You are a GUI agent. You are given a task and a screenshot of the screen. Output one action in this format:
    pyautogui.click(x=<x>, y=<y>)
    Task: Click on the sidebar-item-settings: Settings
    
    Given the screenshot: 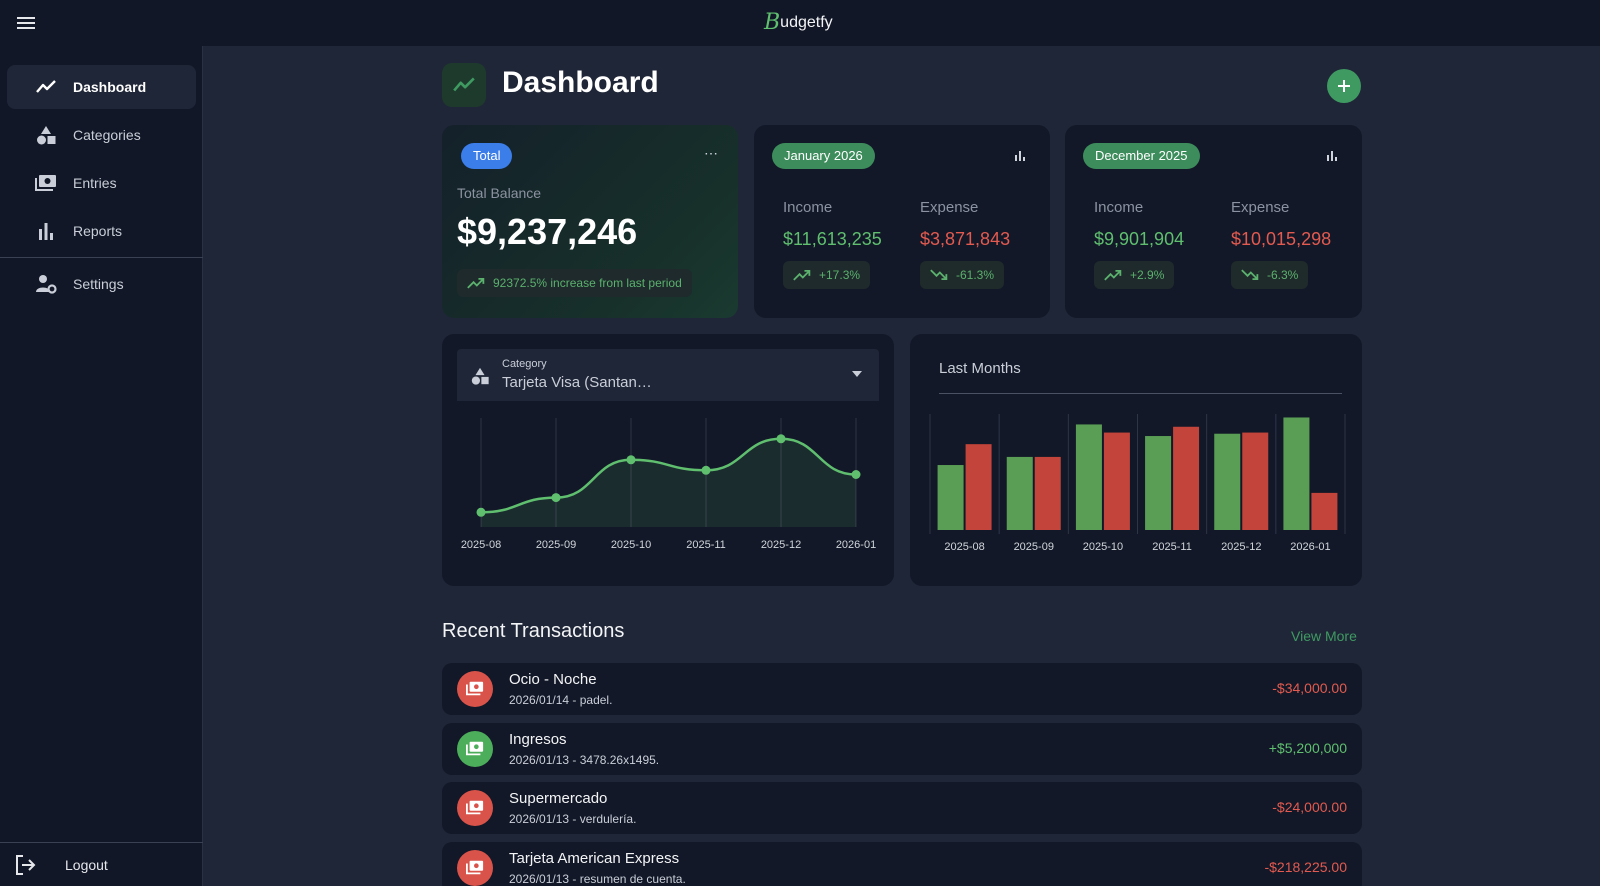 What is the action you would take?
    pyautogui.click(x=101, y=284)
    